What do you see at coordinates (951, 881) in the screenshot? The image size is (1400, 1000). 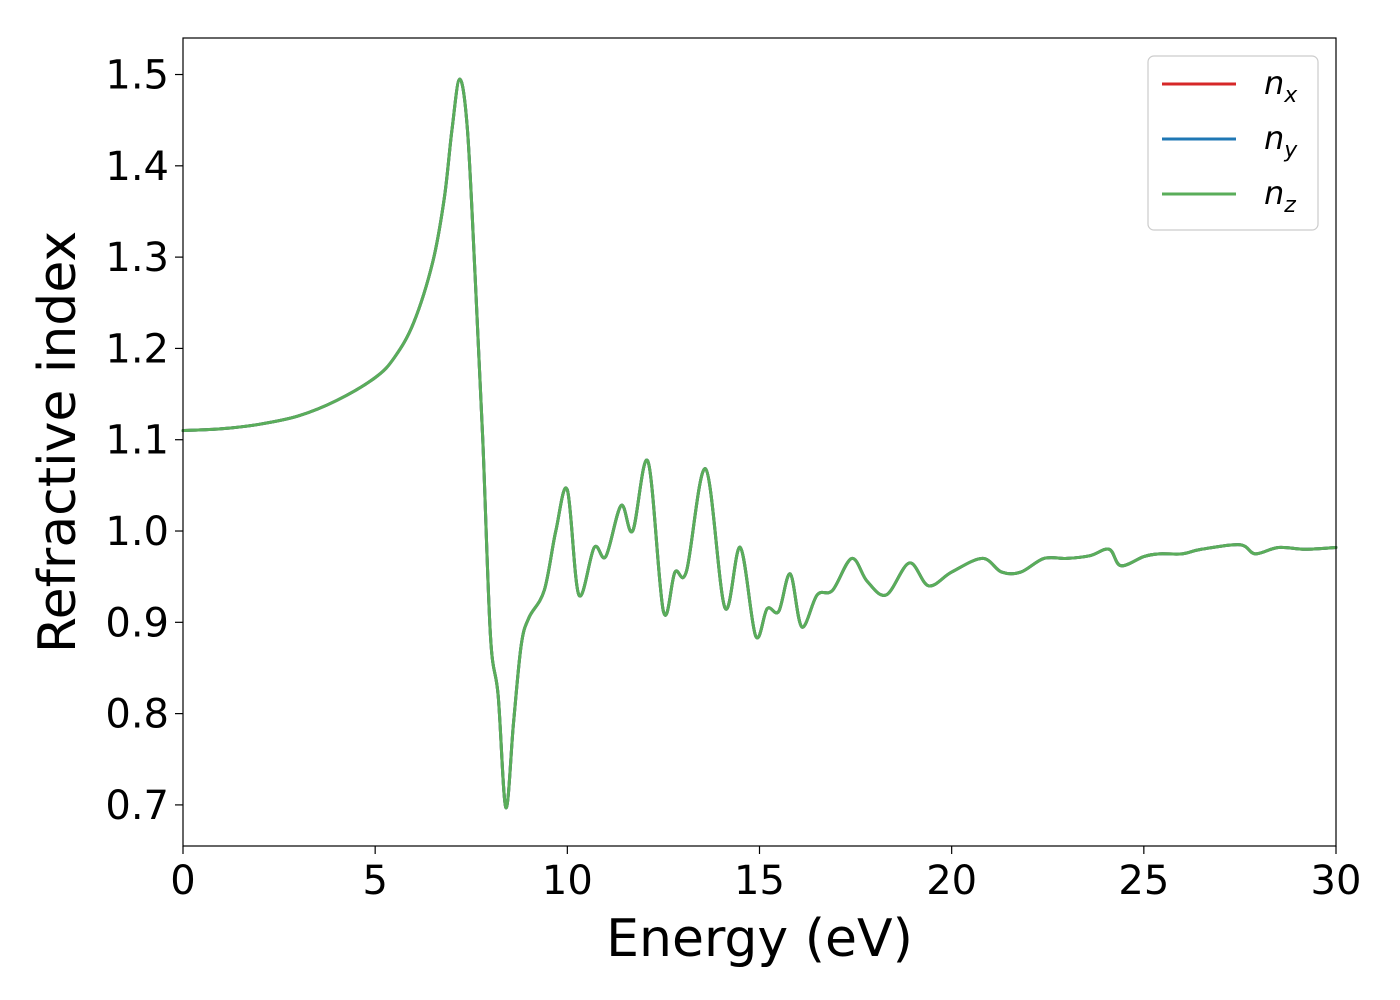 I see `x-tick-label: 20` at bounding box center [951, 881].